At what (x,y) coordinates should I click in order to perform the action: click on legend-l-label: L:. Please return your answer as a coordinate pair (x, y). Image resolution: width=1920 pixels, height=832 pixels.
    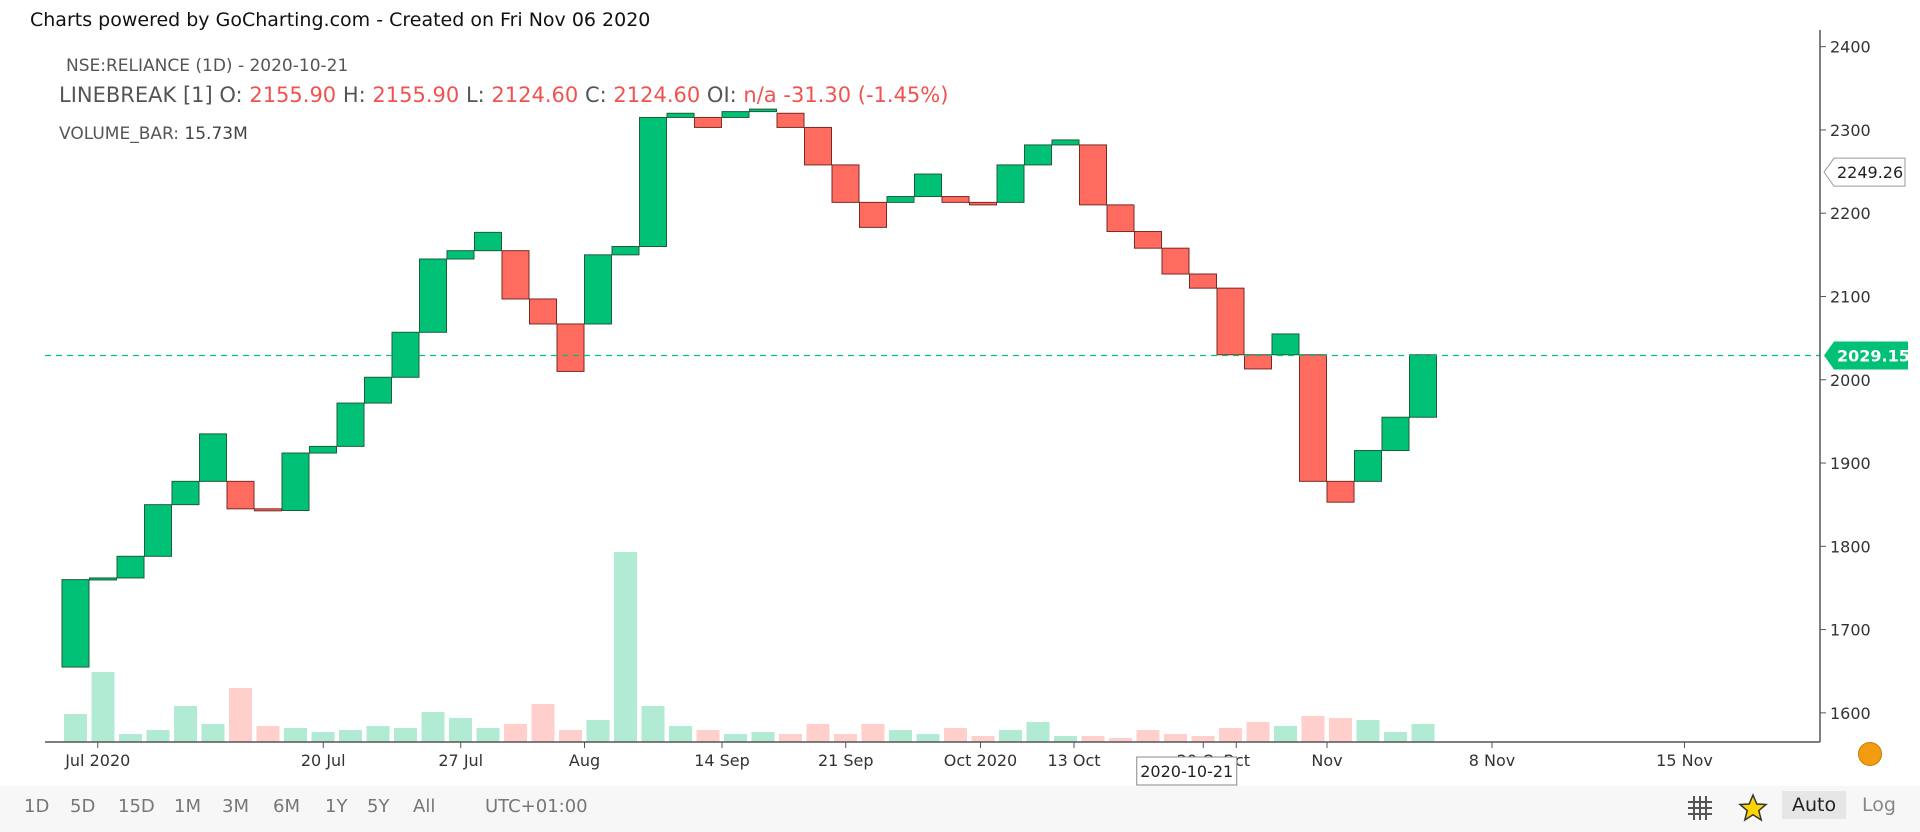
    Looking at the image, I should click on (475, 95).